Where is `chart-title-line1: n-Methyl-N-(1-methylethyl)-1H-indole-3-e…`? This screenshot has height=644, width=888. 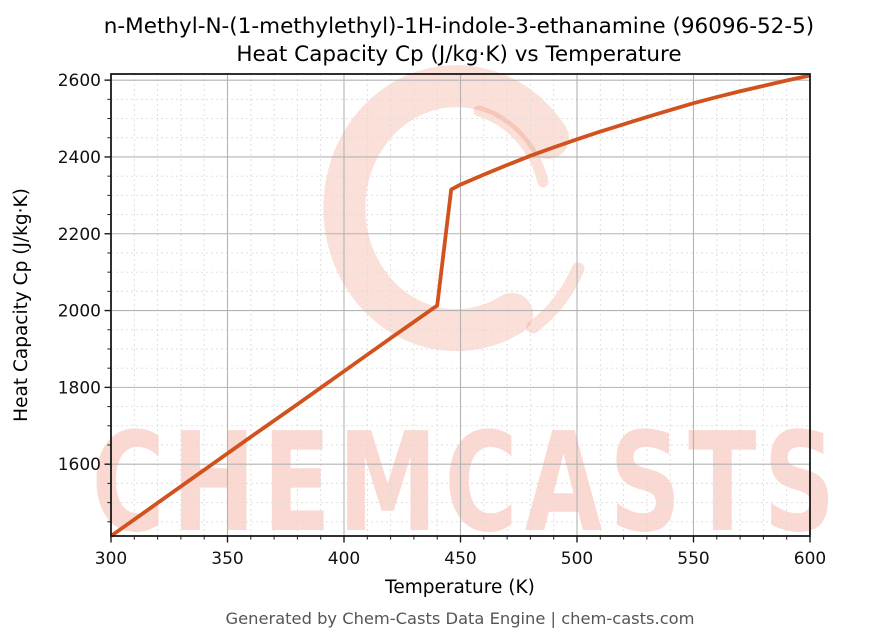 chart-title-line1: n-Methyl-N-(1-methylethyl)-1H-indole-3-e… is located at coordinates (459, 26).